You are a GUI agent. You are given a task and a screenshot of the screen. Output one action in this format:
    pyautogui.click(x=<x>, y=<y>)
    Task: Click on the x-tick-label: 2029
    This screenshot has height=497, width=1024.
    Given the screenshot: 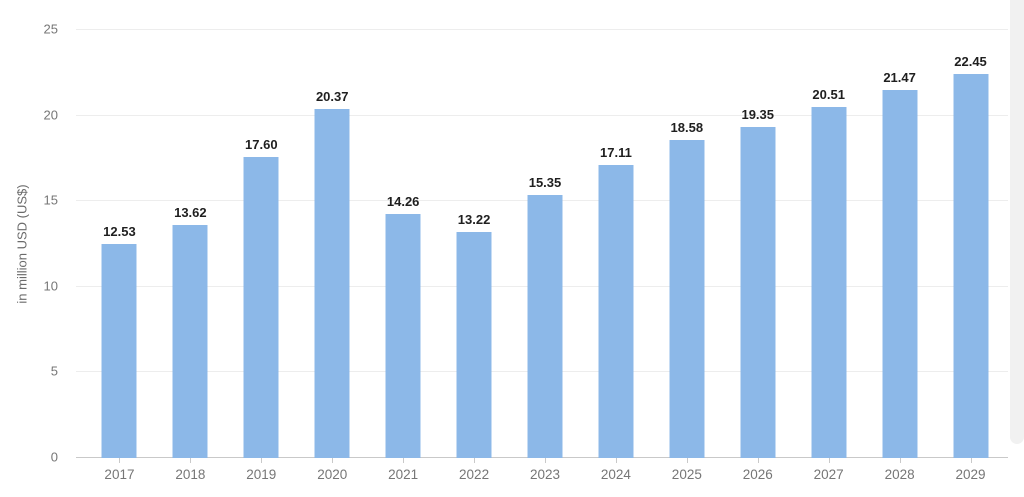 What is the action you would take?
    pyautogui.click(x=970, y=474)
    